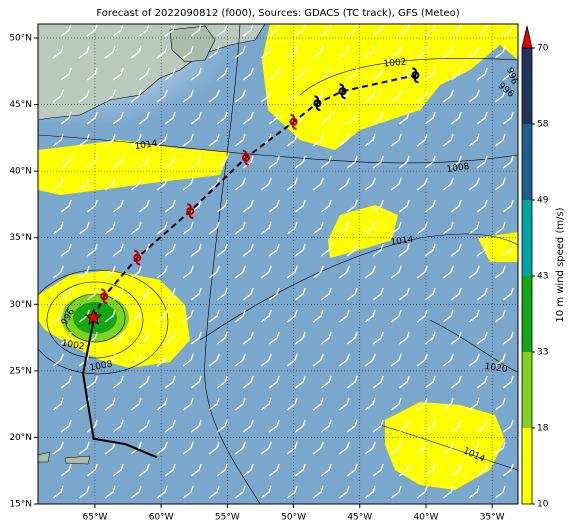  I want to click on x-tick-label: 65°W, so click(95, 518).